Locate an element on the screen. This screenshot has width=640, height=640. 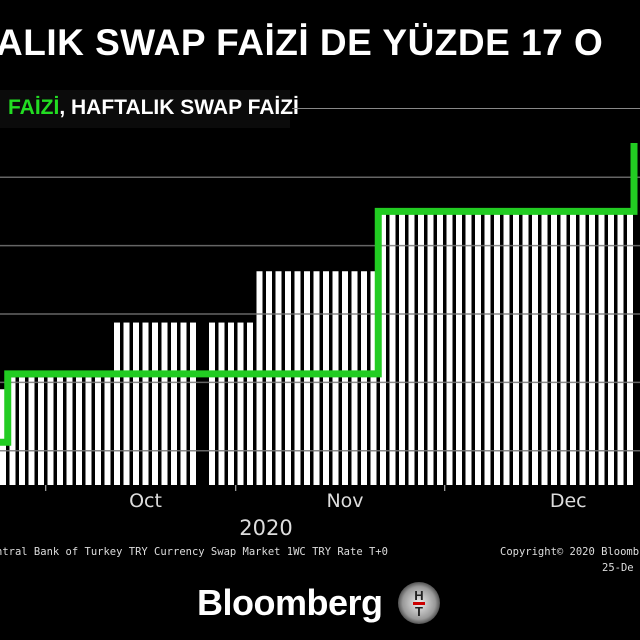
legend-divider is located at coordinates (466, 108).